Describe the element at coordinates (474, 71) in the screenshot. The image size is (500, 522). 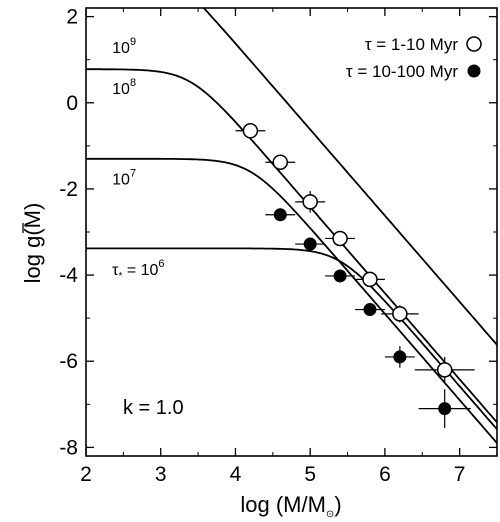
I see `legend-marker-filled` at that location.